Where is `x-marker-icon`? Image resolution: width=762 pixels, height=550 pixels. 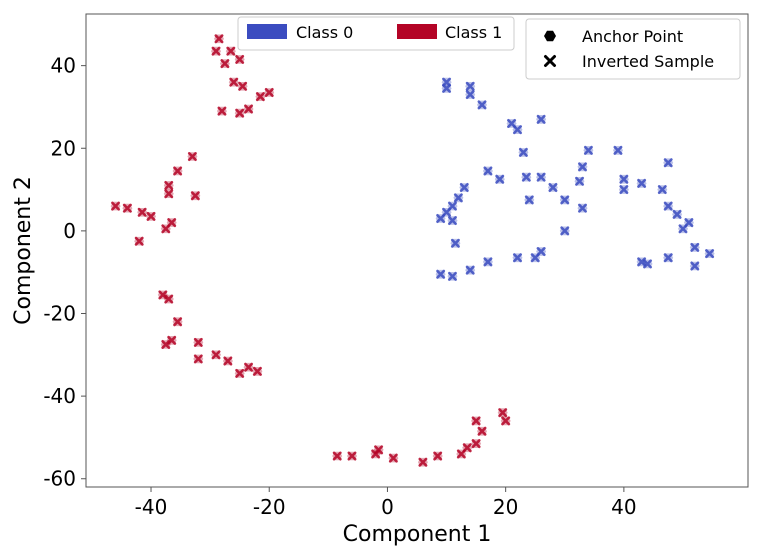 x-marker-icon is located at coordinates (550, 61).